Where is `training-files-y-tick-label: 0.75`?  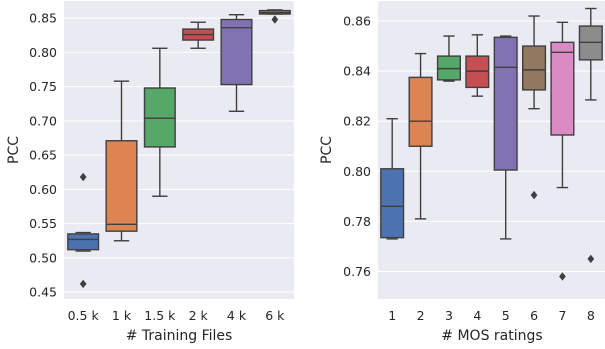
training-files-y-tick-label: 0.75 is located at coordinates (43, 86).